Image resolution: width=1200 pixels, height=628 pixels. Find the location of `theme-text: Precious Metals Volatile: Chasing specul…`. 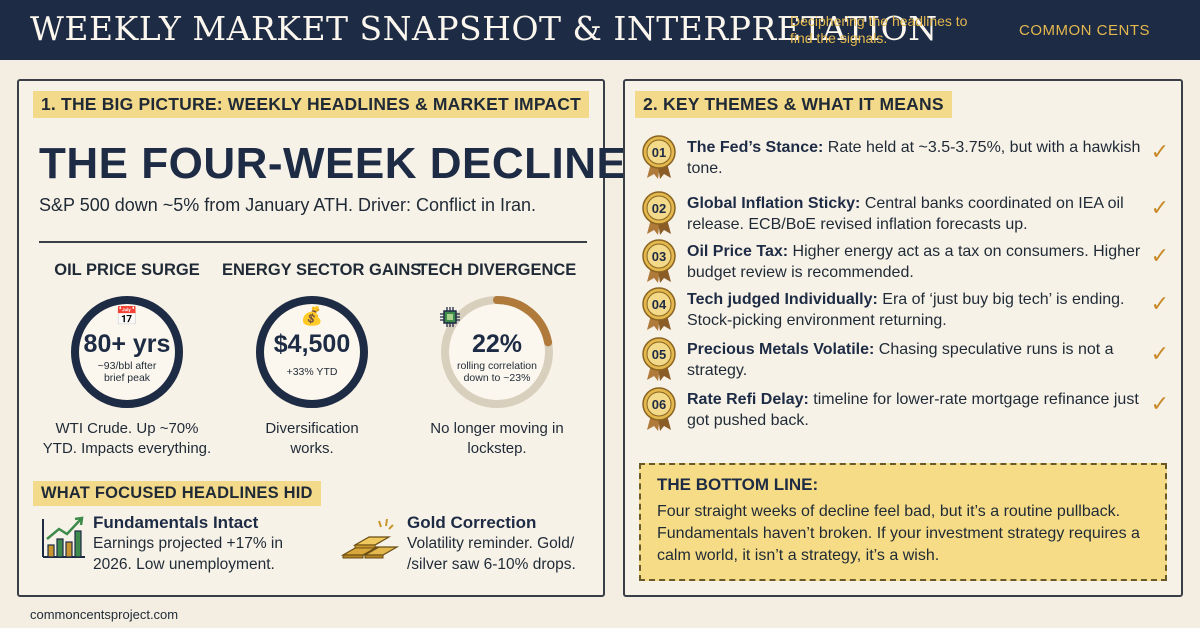

theme-text: Precious Metals Volatile: Chasing specul… is located at coordinates (918, 360).